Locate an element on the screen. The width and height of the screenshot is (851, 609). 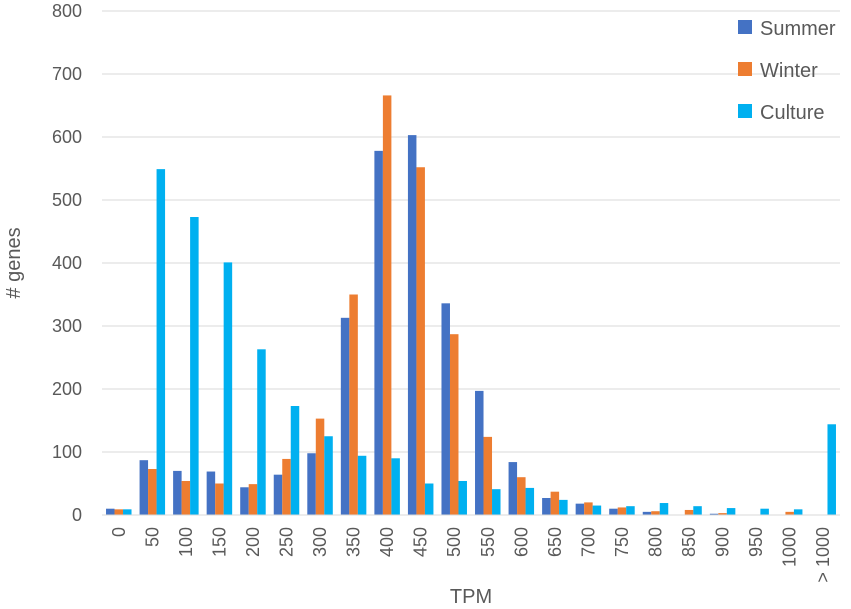
y-tick-label: 600 is located at coordinates (67, 137).